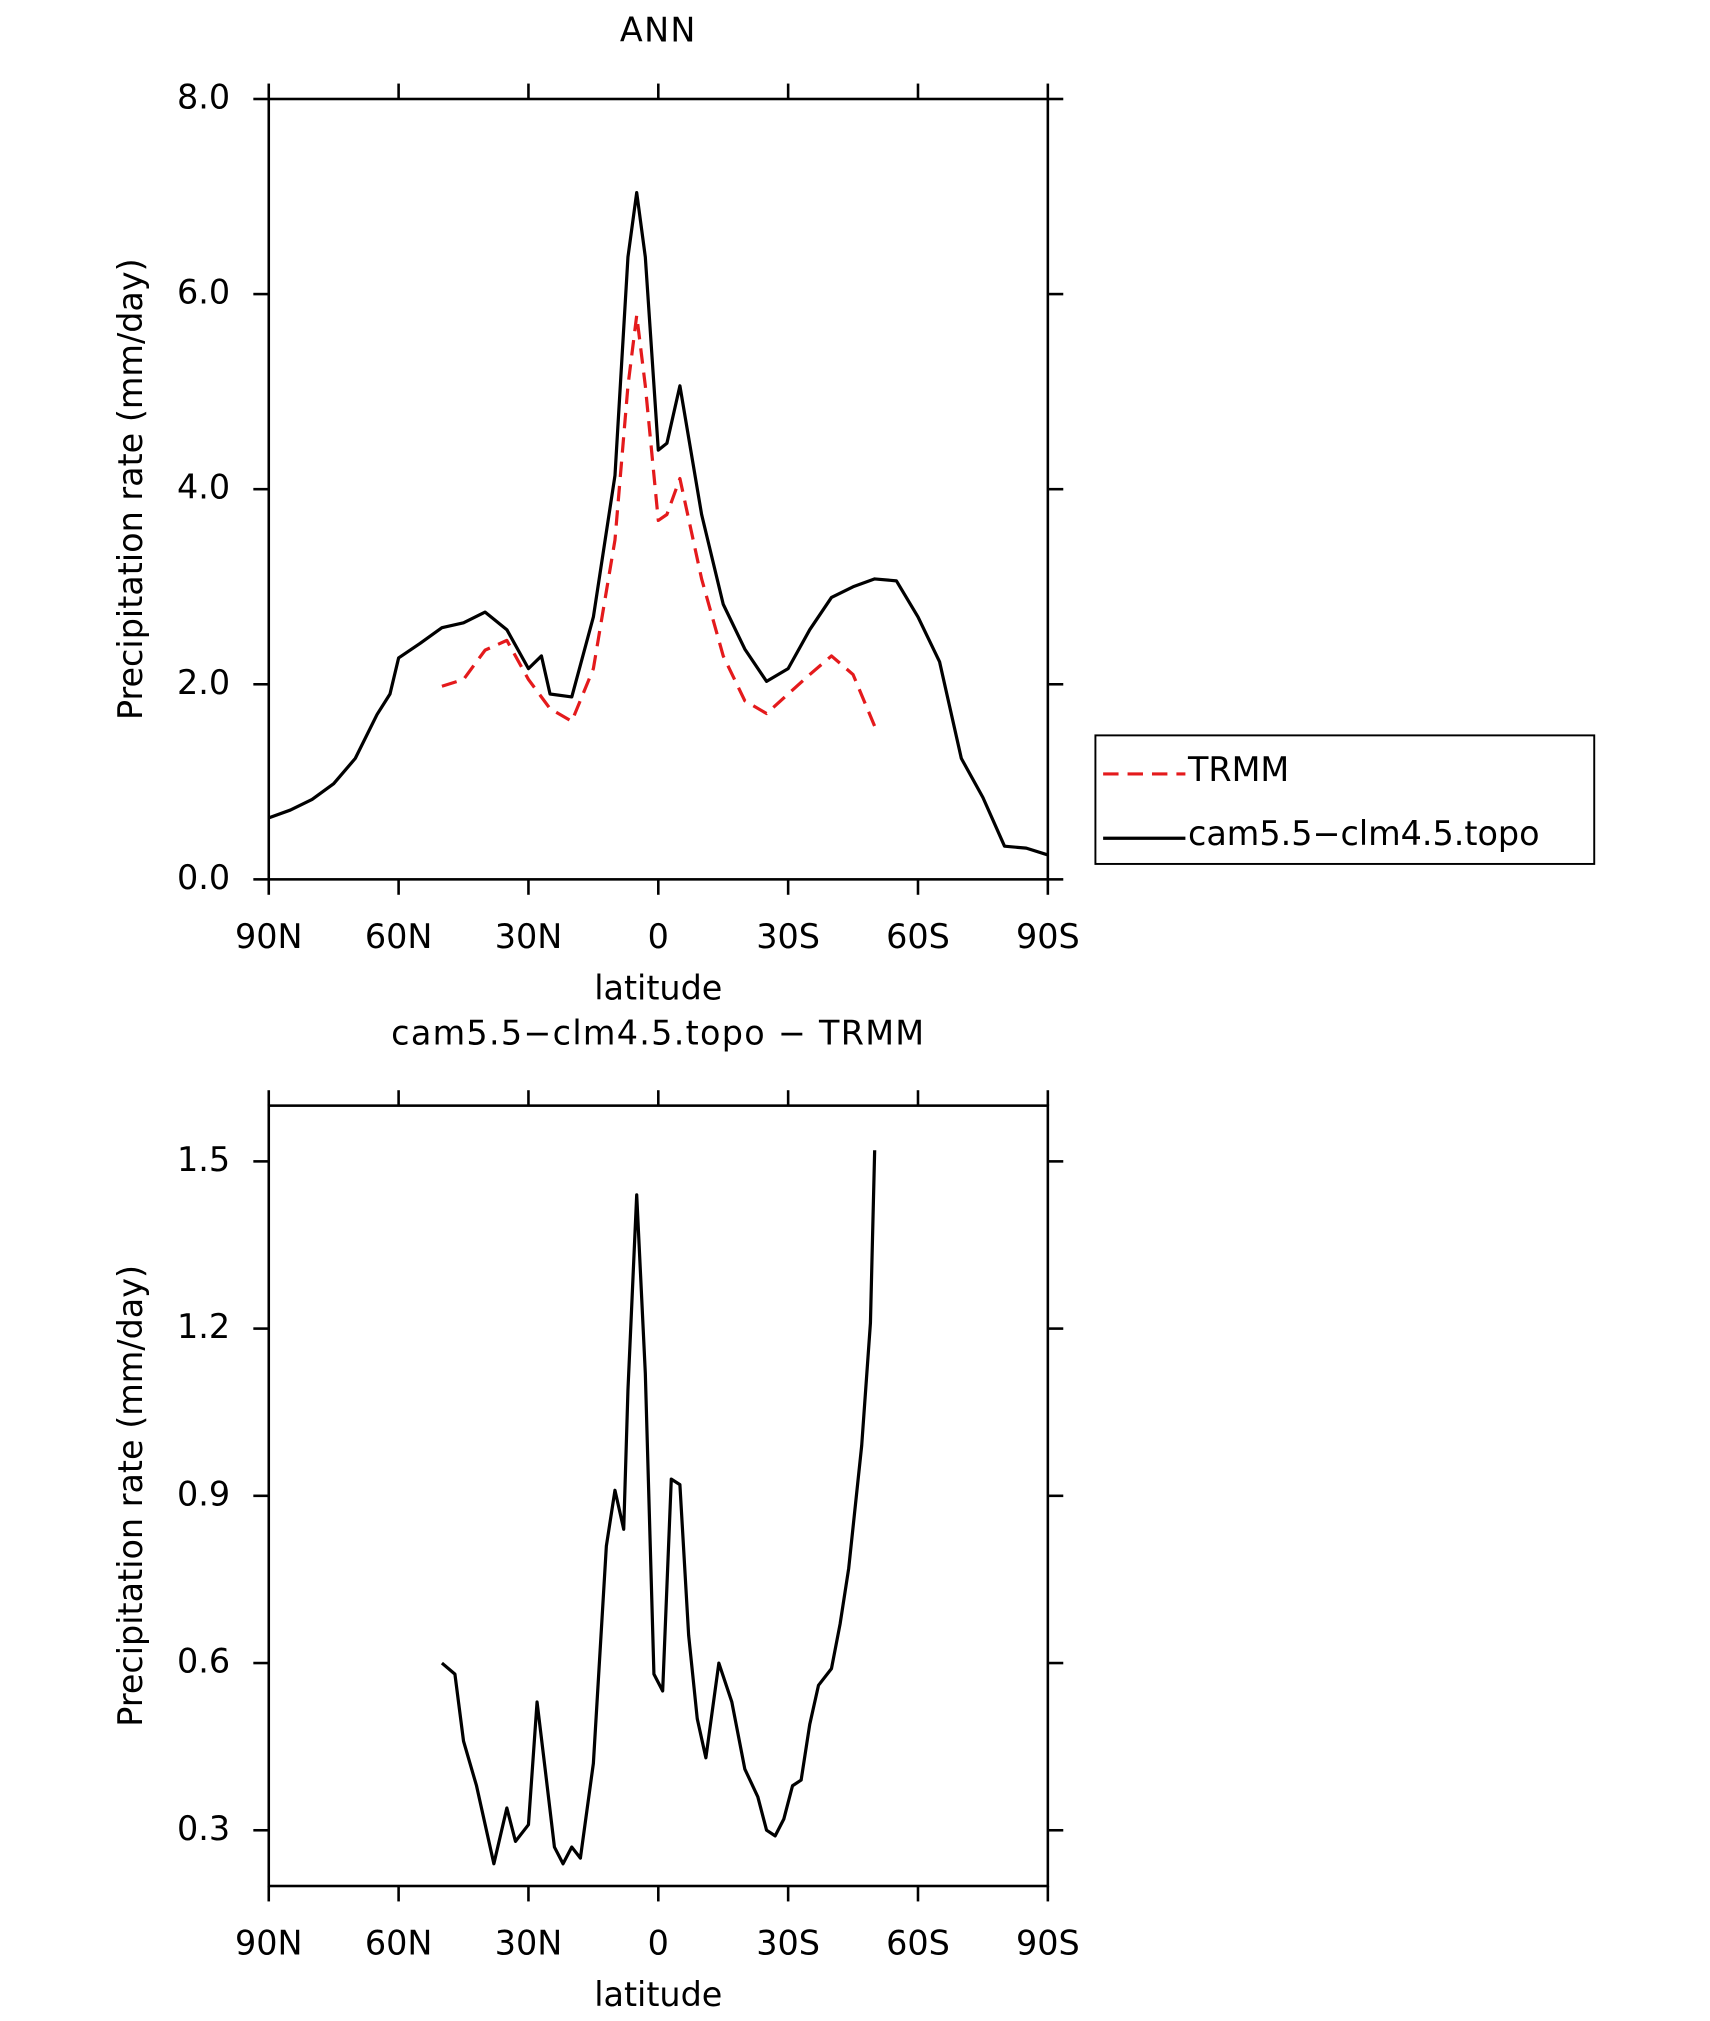 The height and width of the screenshot is (2021, 1710). I want to click on y-tick-label: 4.0, so click(203, 487).